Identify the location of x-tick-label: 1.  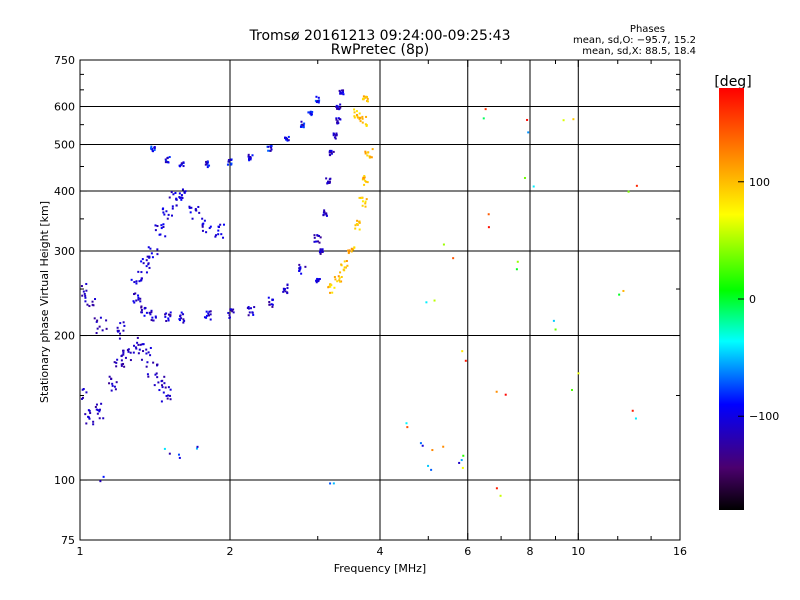
(80, 551).